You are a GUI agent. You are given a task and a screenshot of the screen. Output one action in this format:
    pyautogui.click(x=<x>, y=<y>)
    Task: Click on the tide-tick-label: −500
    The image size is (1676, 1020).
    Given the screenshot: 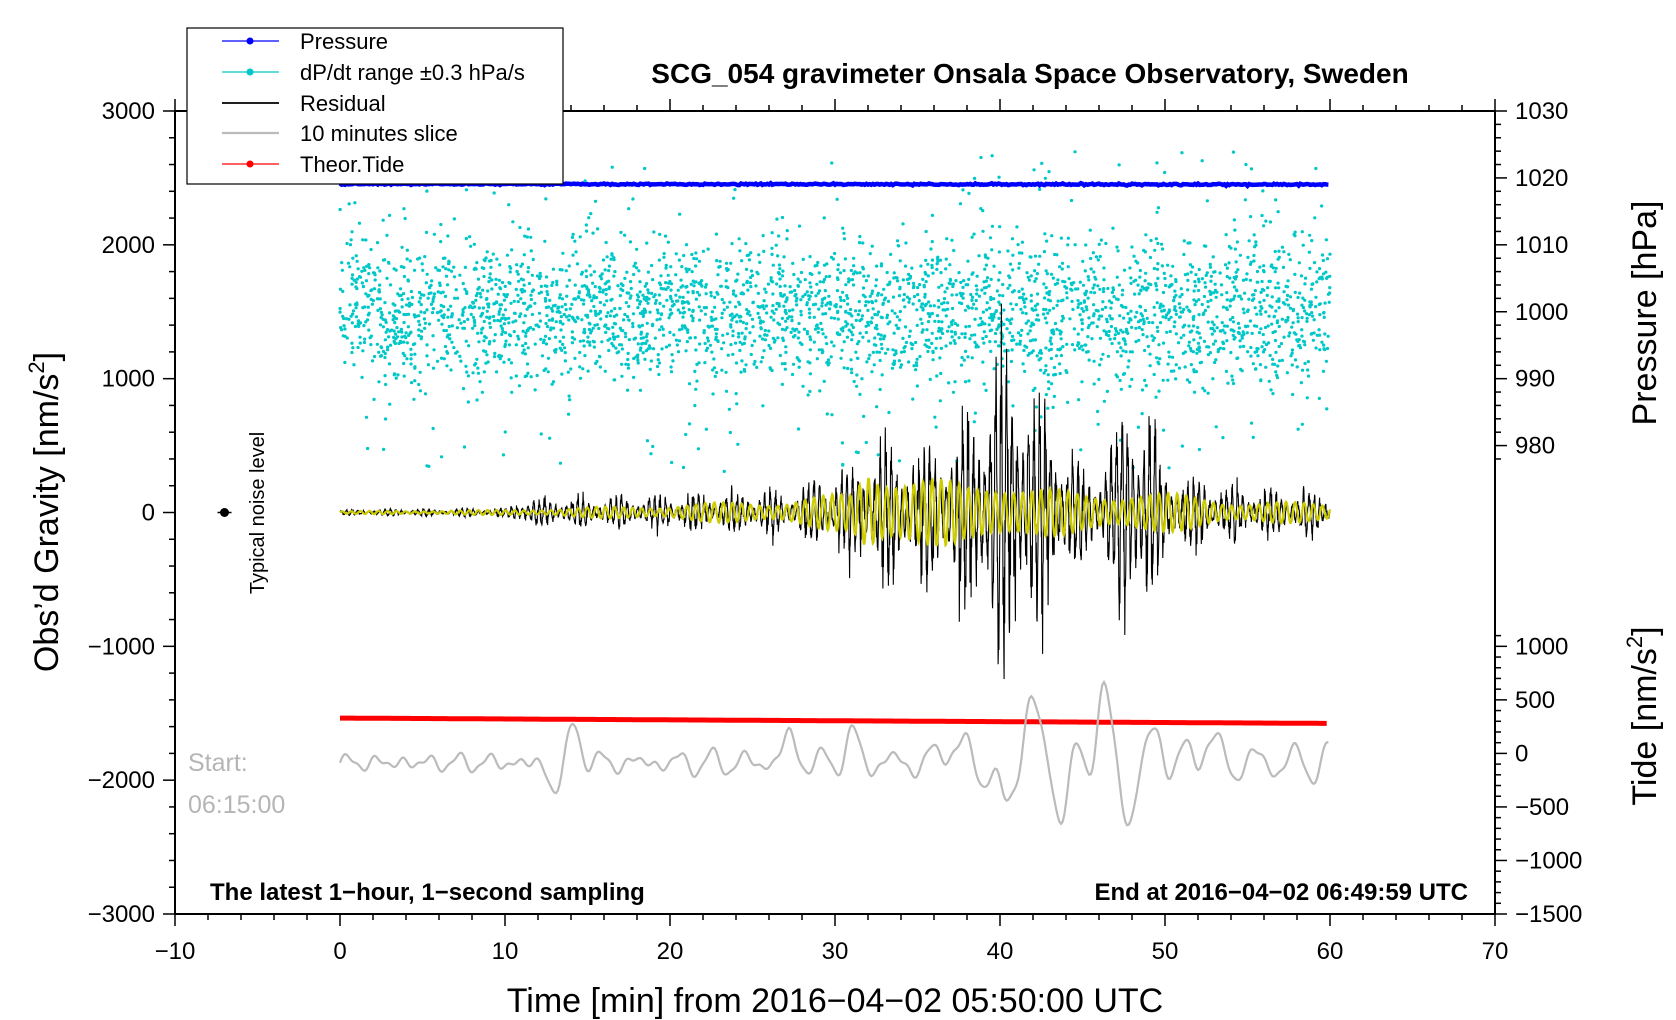 What is the action you would take?
    pyautogui.click(x=1542, y=807)
    